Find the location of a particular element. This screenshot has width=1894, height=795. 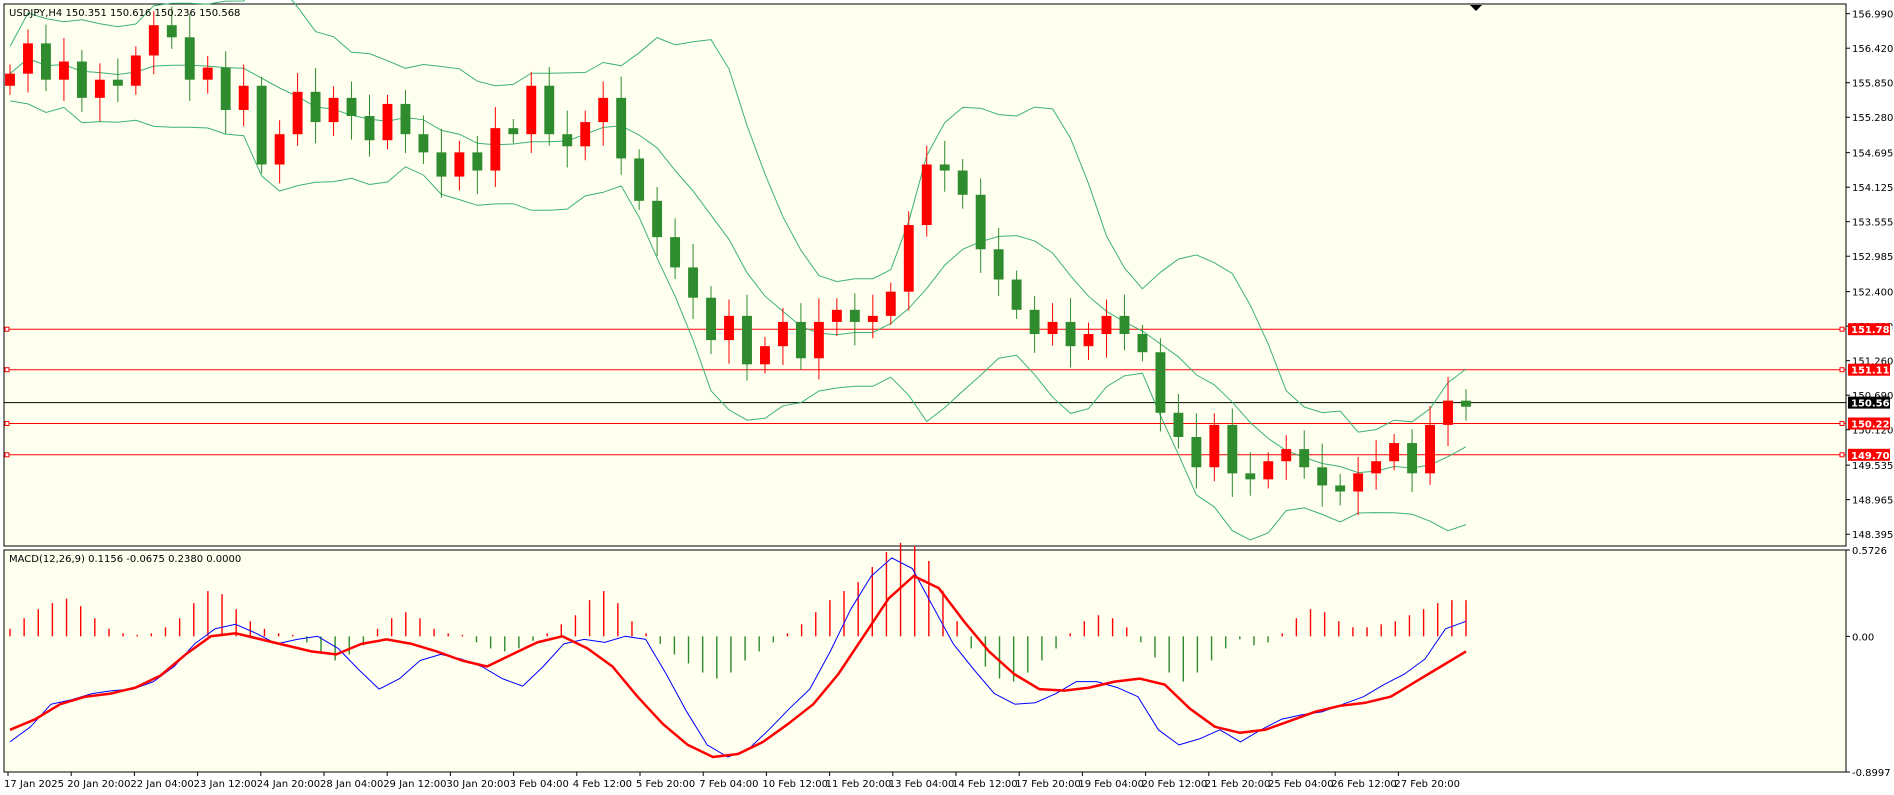

macd-histogram is located at coordinates (738, 612).